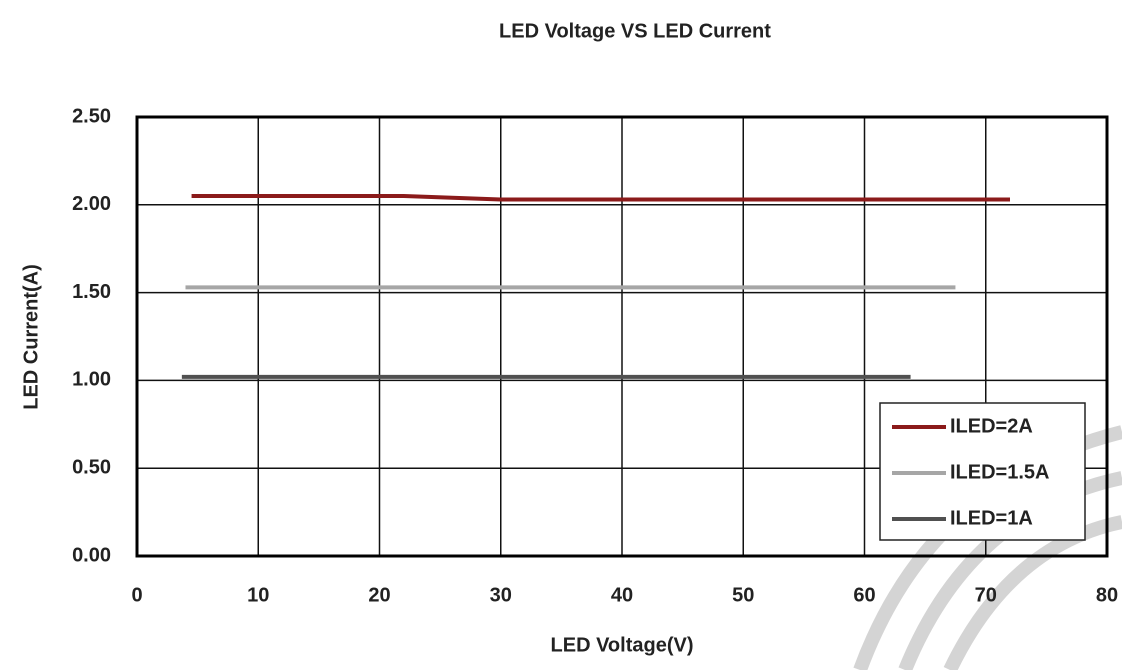 This screenshot has height=670, width=1122. What do you see at coordinates (91, 292) in the screenshot?
I see `y-tick-label: 1.50` at bounding box center [91, 292].